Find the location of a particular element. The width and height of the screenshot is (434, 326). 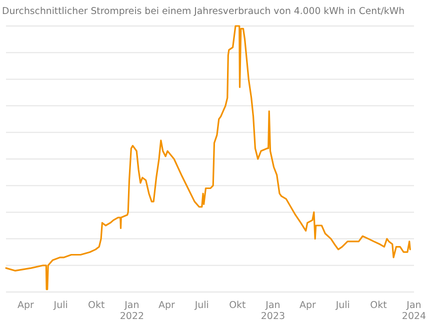

x-tick-label: Jan 2024 is located at coordinates (414, 311).